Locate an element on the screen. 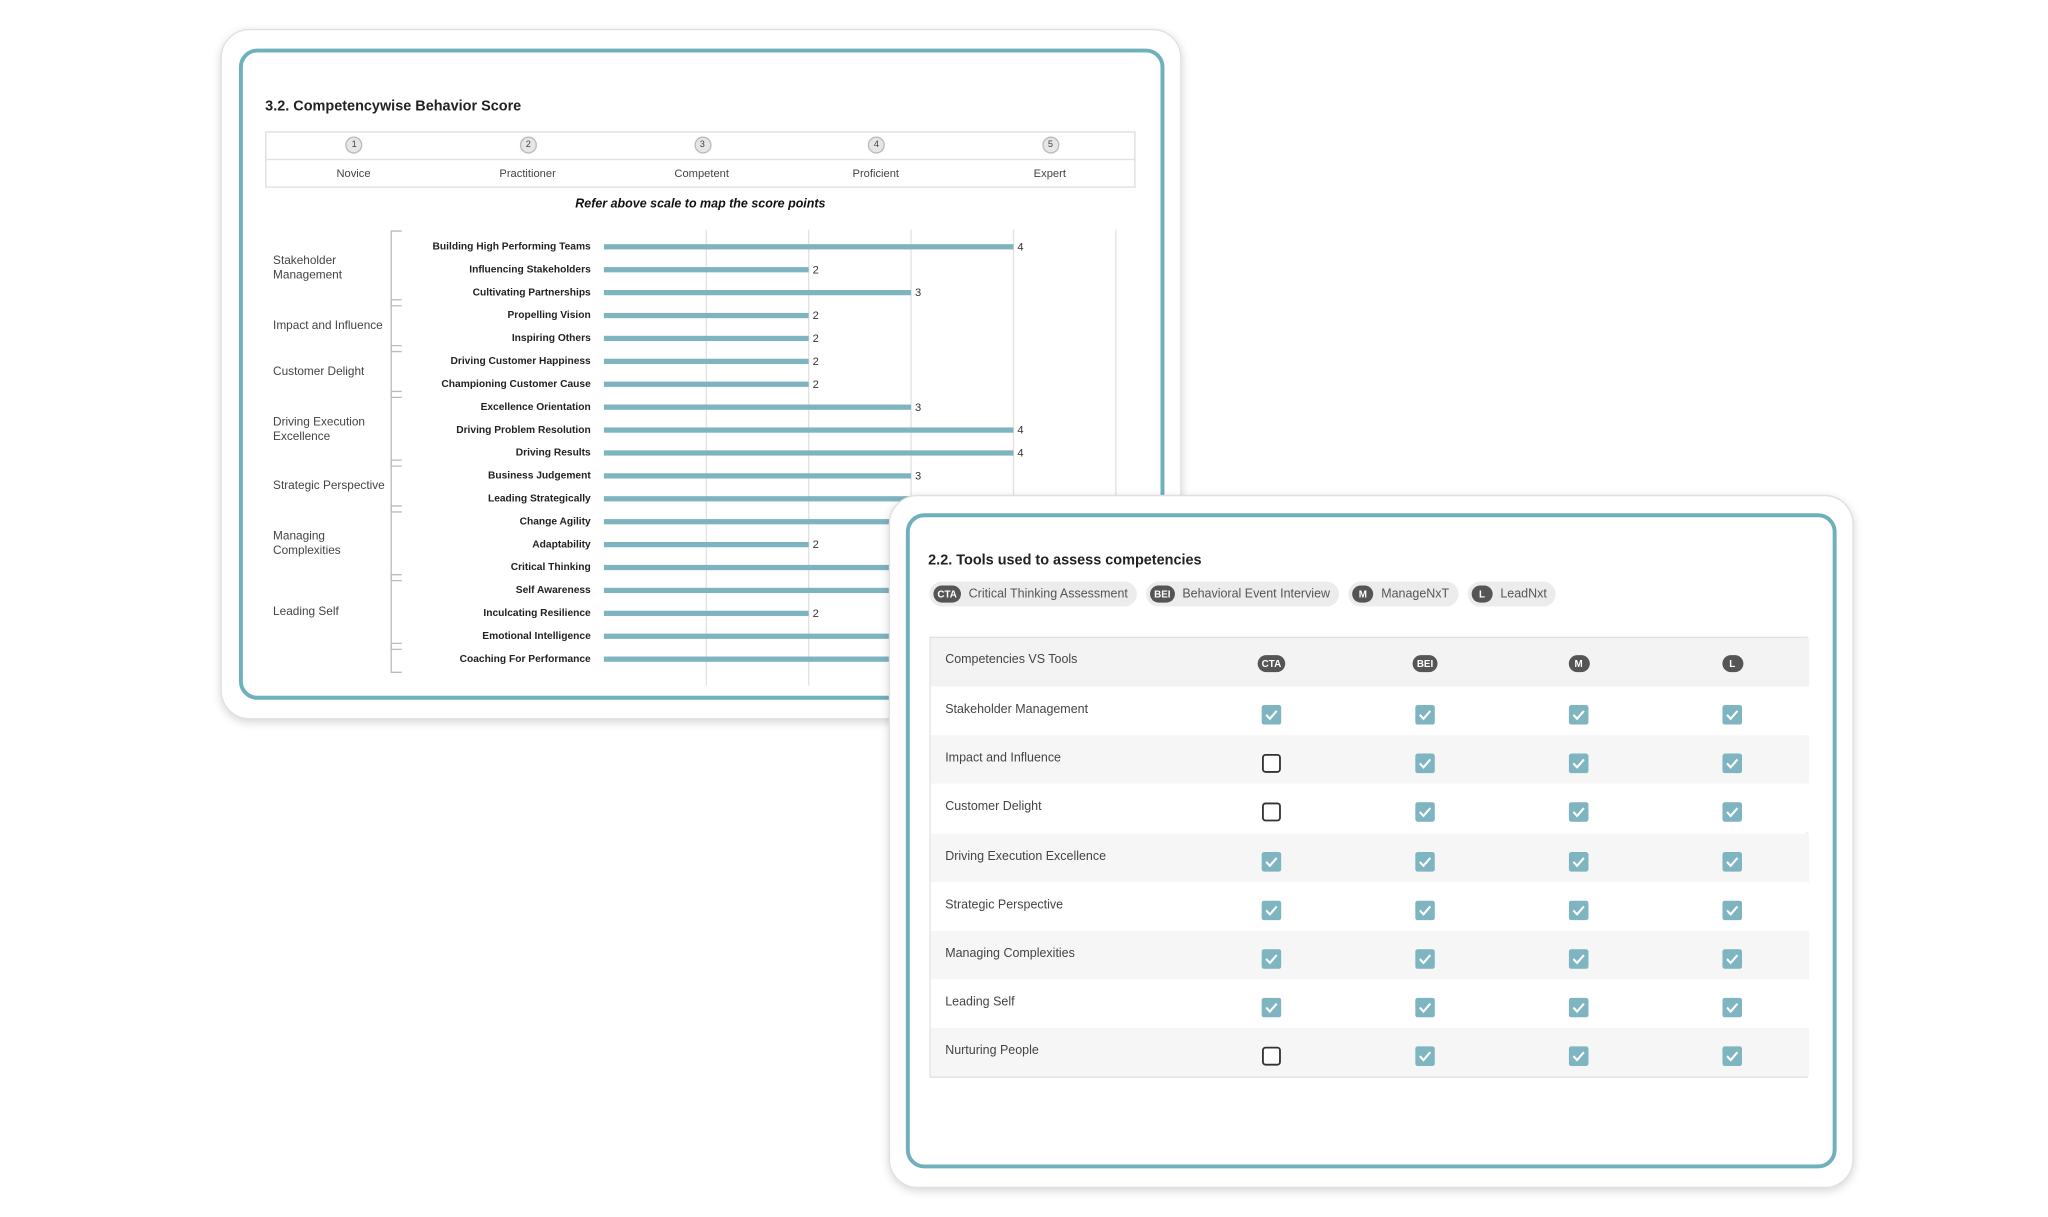 The width and height of the screenshot is (2048, 1217). scale-label: Expert is located at coordinates (1049, 173).